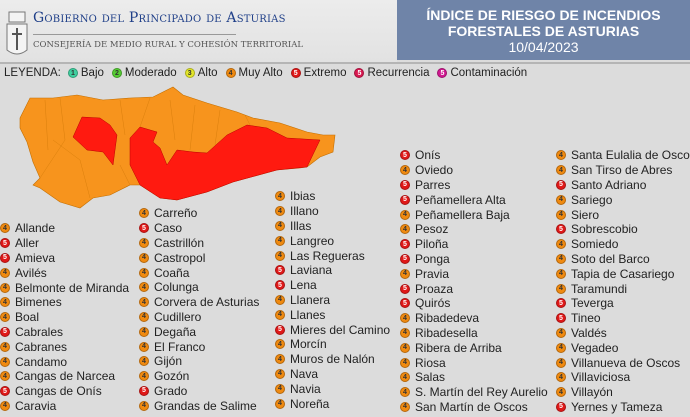 The width and height of the screenshot is (690, 417). Describe the element at coordinates (623, 362) in the screenshot. I see `municipality-item: 4 Villanueva de Oscos` at that location.